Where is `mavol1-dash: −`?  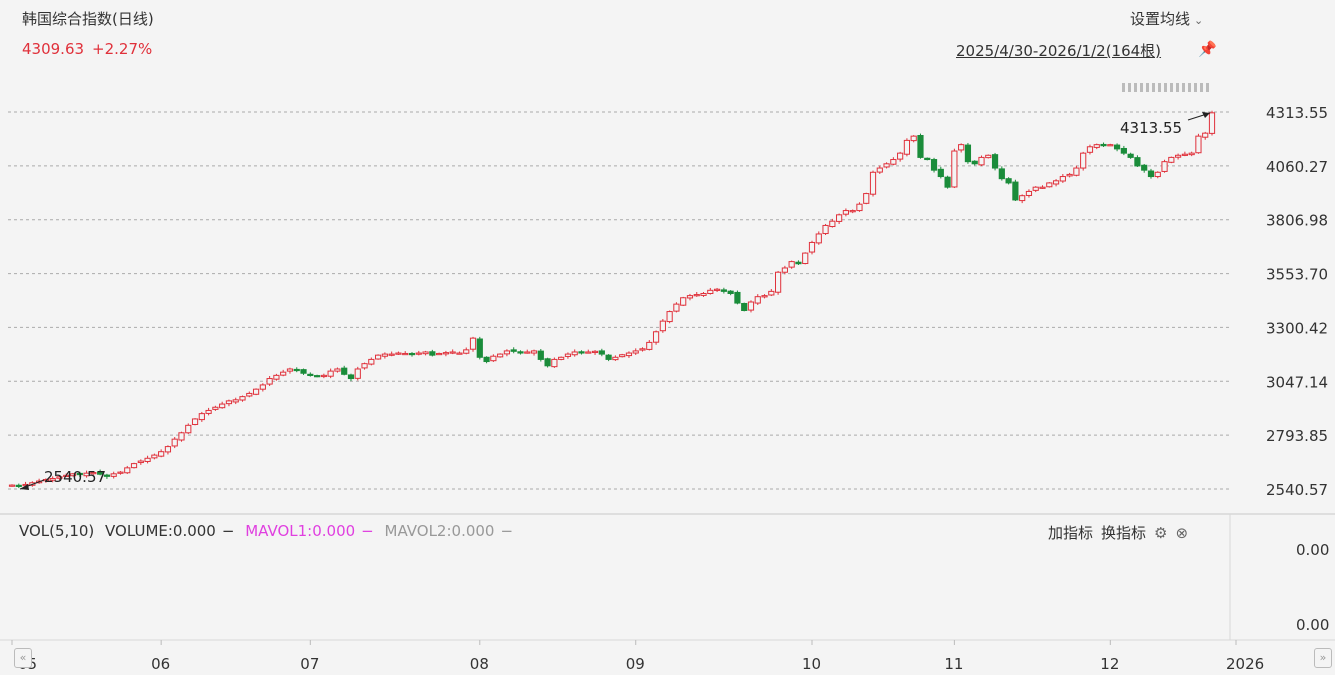 mavol1-dash: − is located at coordinates (367, 531).